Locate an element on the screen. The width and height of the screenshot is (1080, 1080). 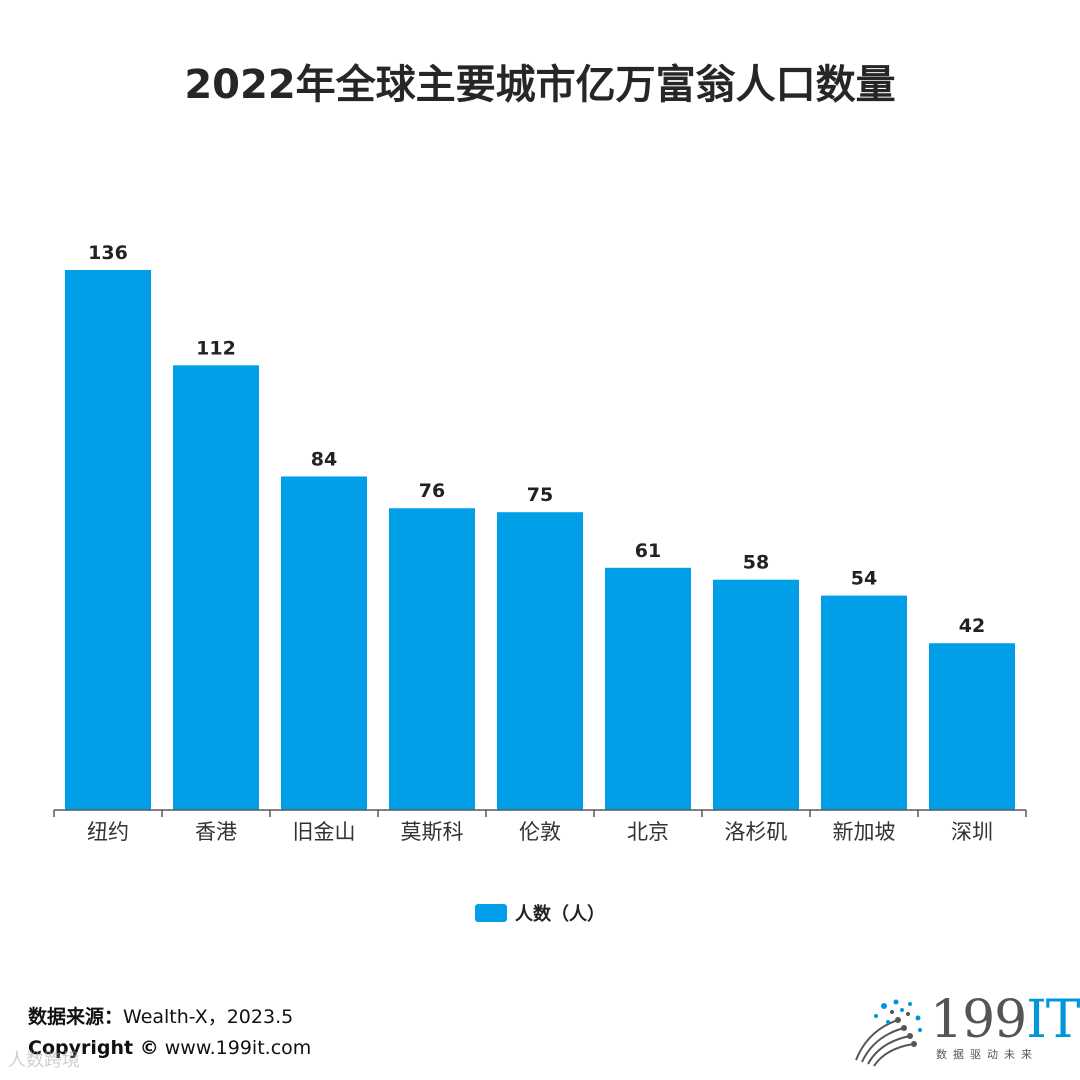
logo-number: 199 is located at coordinates (978, 1020).